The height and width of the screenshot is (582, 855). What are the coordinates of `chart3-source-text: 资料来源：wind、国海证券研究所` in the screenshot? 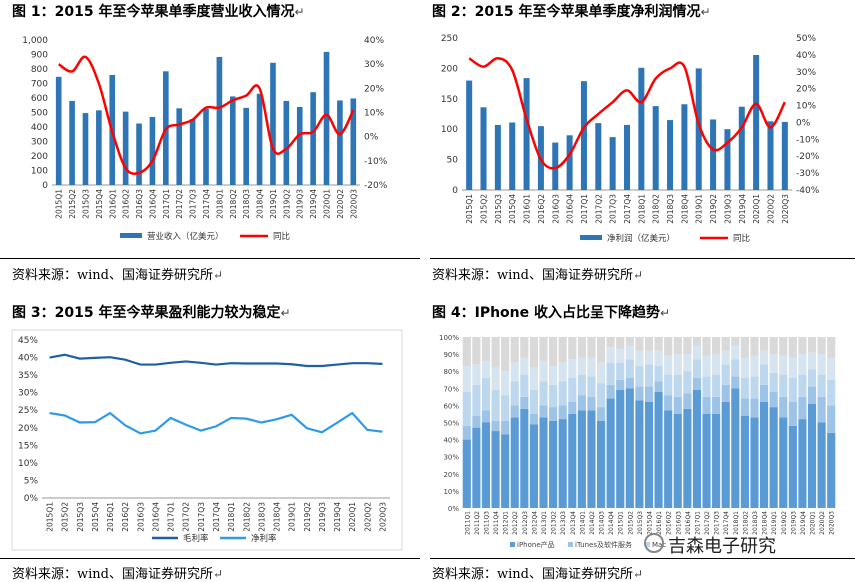 It's located at (112, 574).